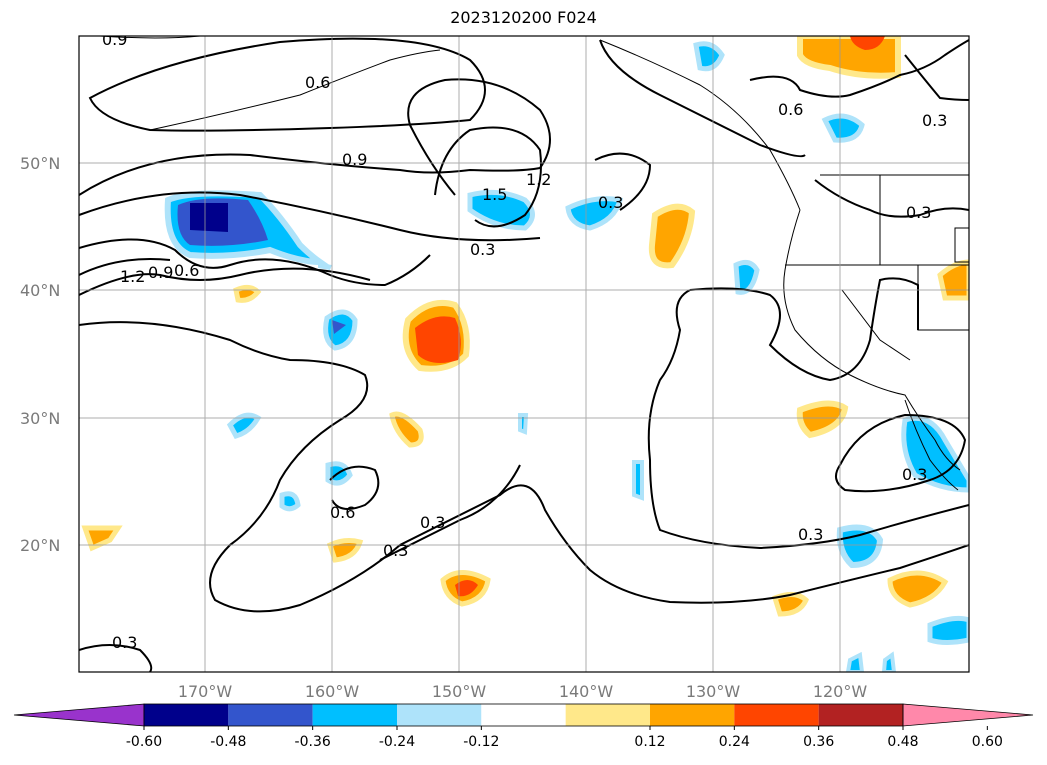 Image resolution: width=1047 pixels, height=765 pixels. I want to click on colorbar-tick-label: -0.24, so click(397, 742).